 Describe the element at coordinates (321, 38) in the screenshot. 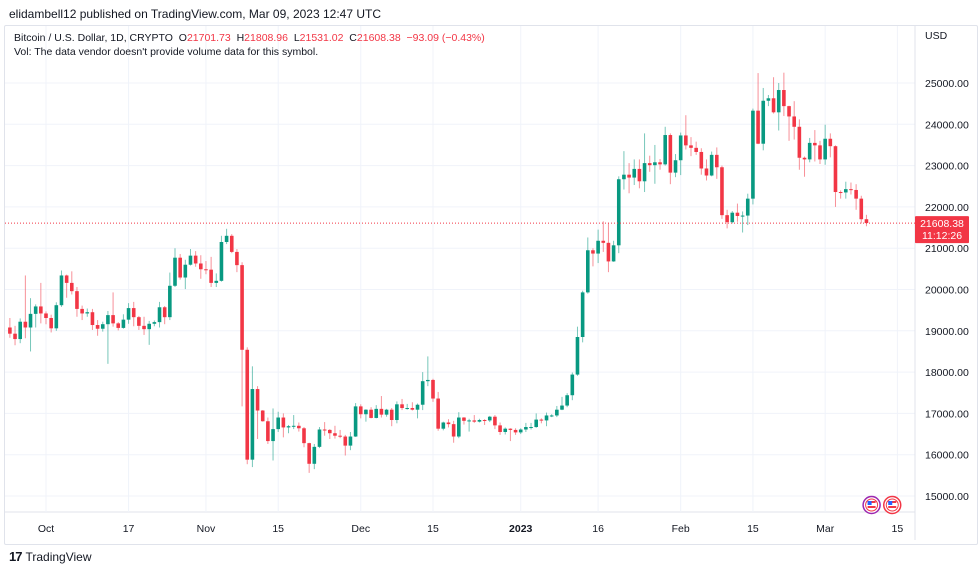

I see `low-value: 21531.02` at that location.